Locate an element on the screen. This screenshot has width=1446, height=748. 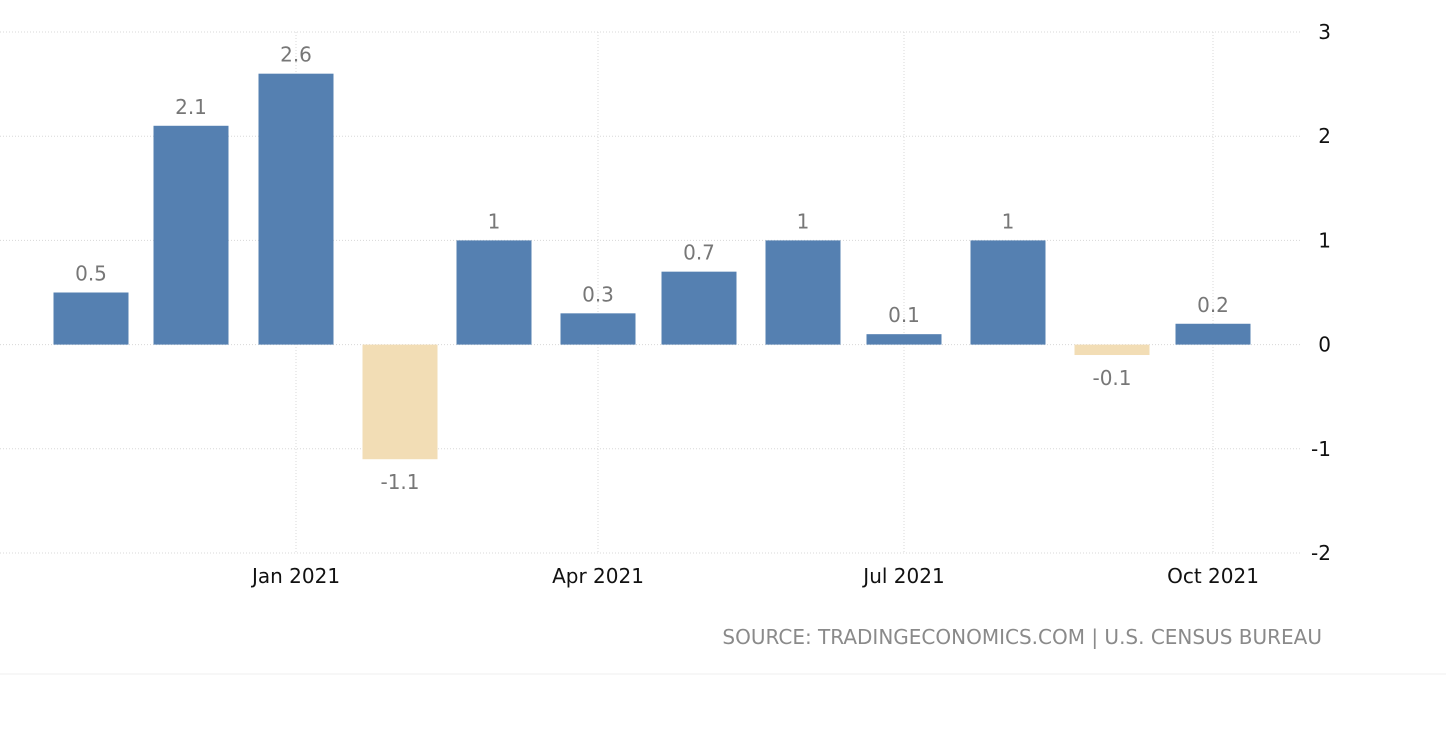
x-axis: Jan 2021 Apr 2021 Jul 2021 Oct 2021 is located at coordinates (754, 576).